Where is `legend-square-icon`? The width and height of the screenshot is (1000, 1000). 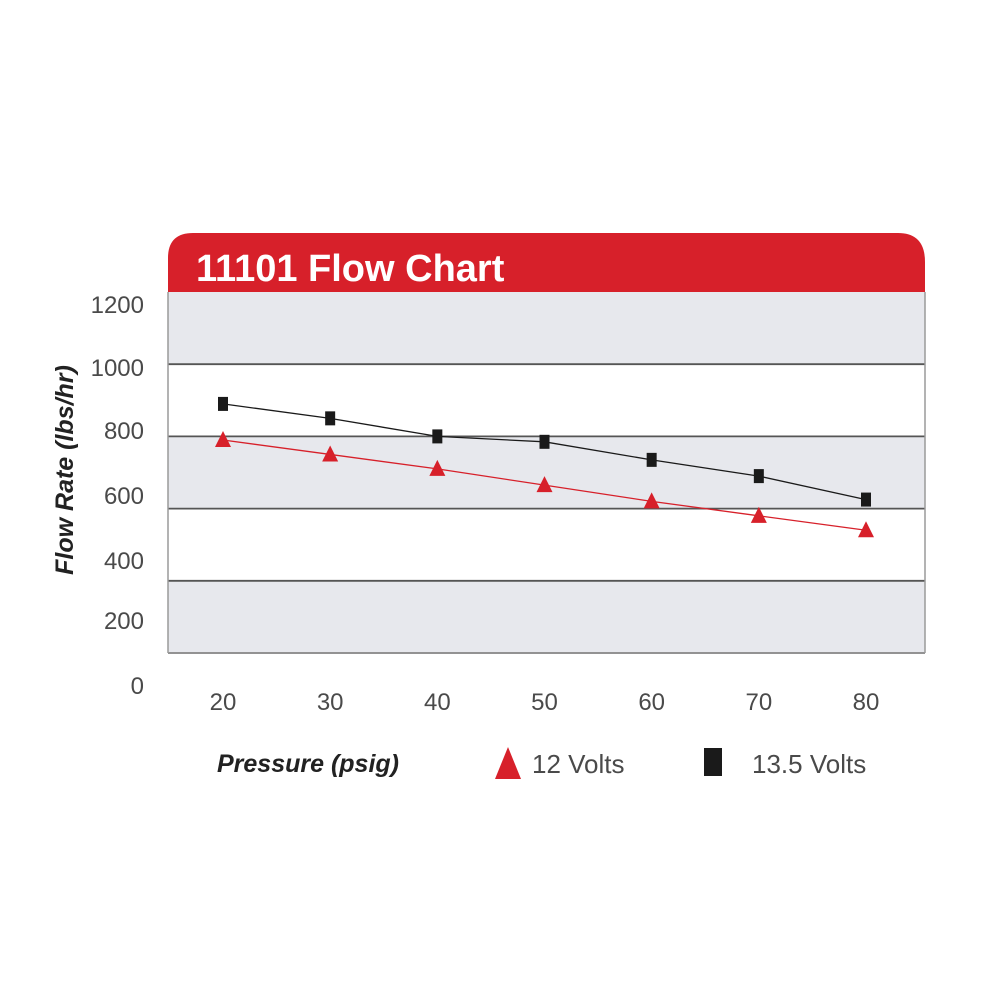
legend-square-icon is located at coordinates (713, 762).